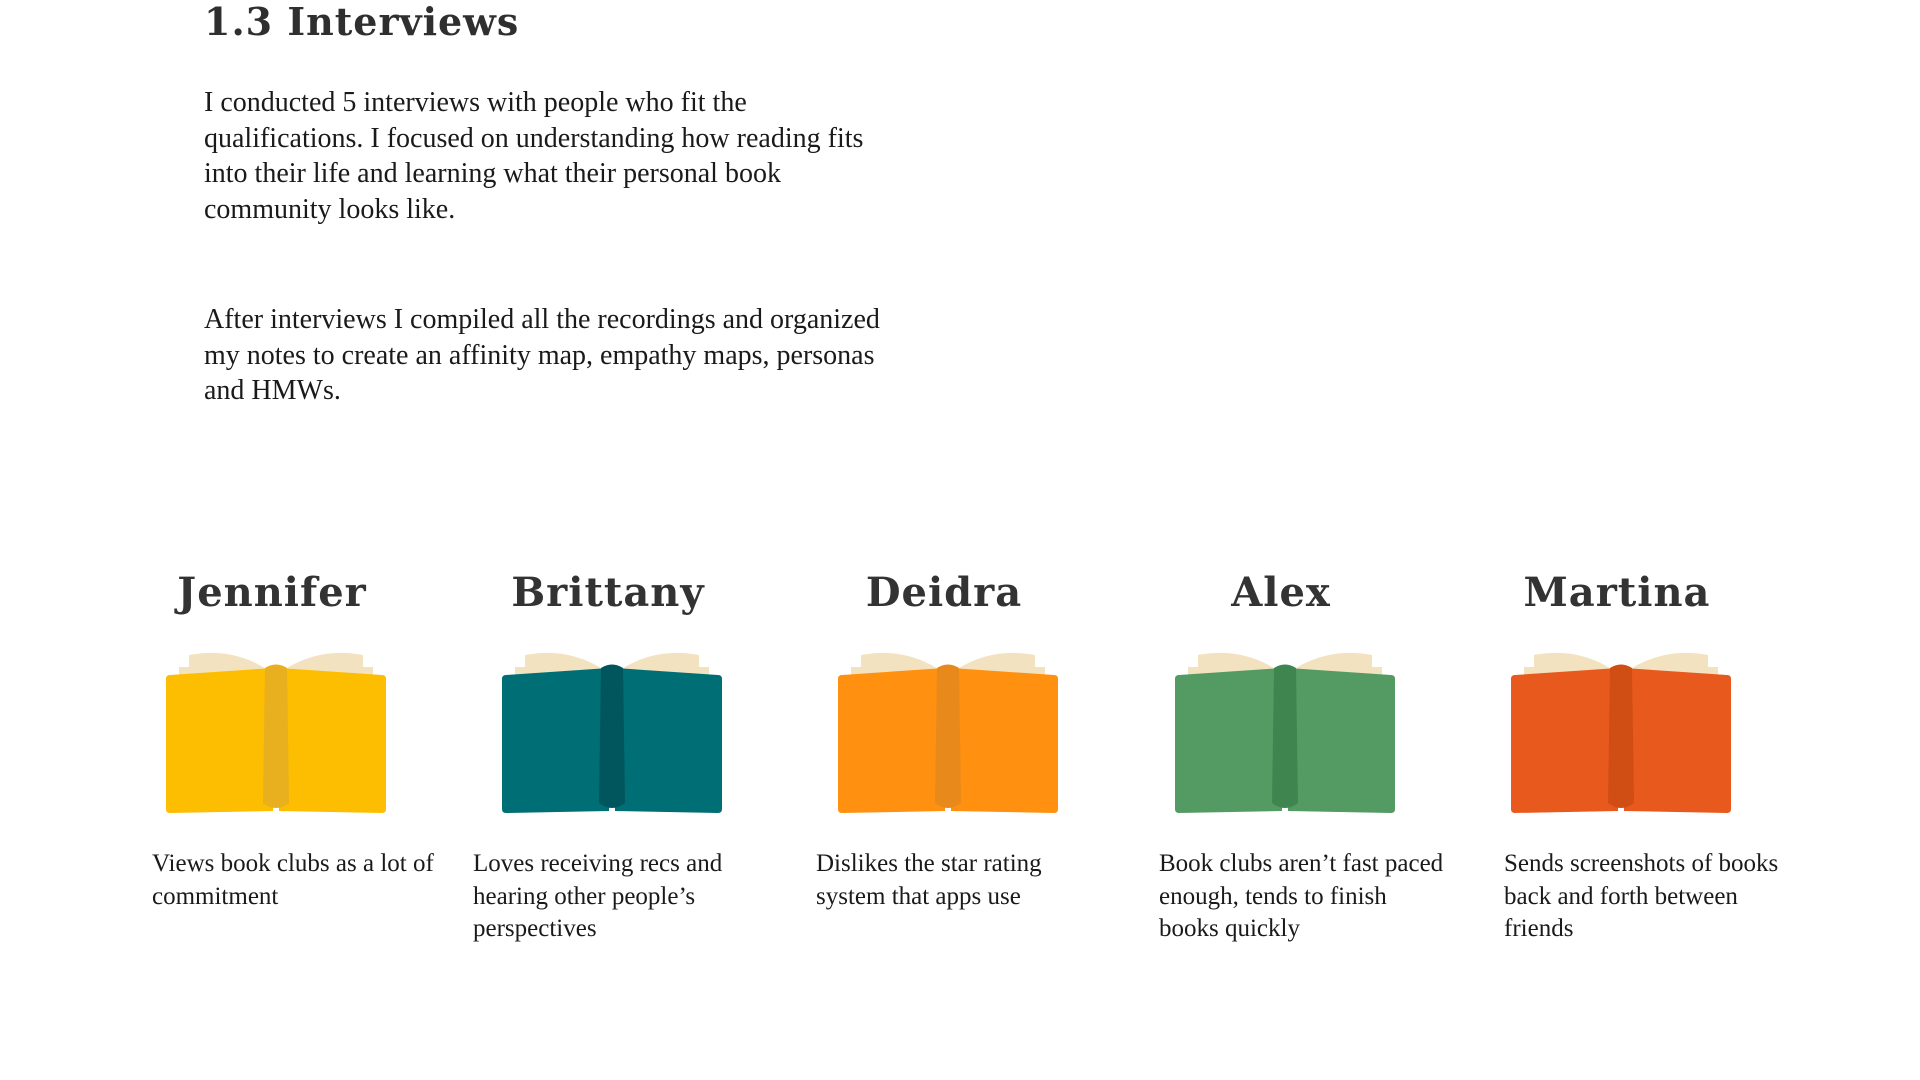 The image size is (1920, 1080). I want to click on persona-name: Deidra, so click(944, 592).